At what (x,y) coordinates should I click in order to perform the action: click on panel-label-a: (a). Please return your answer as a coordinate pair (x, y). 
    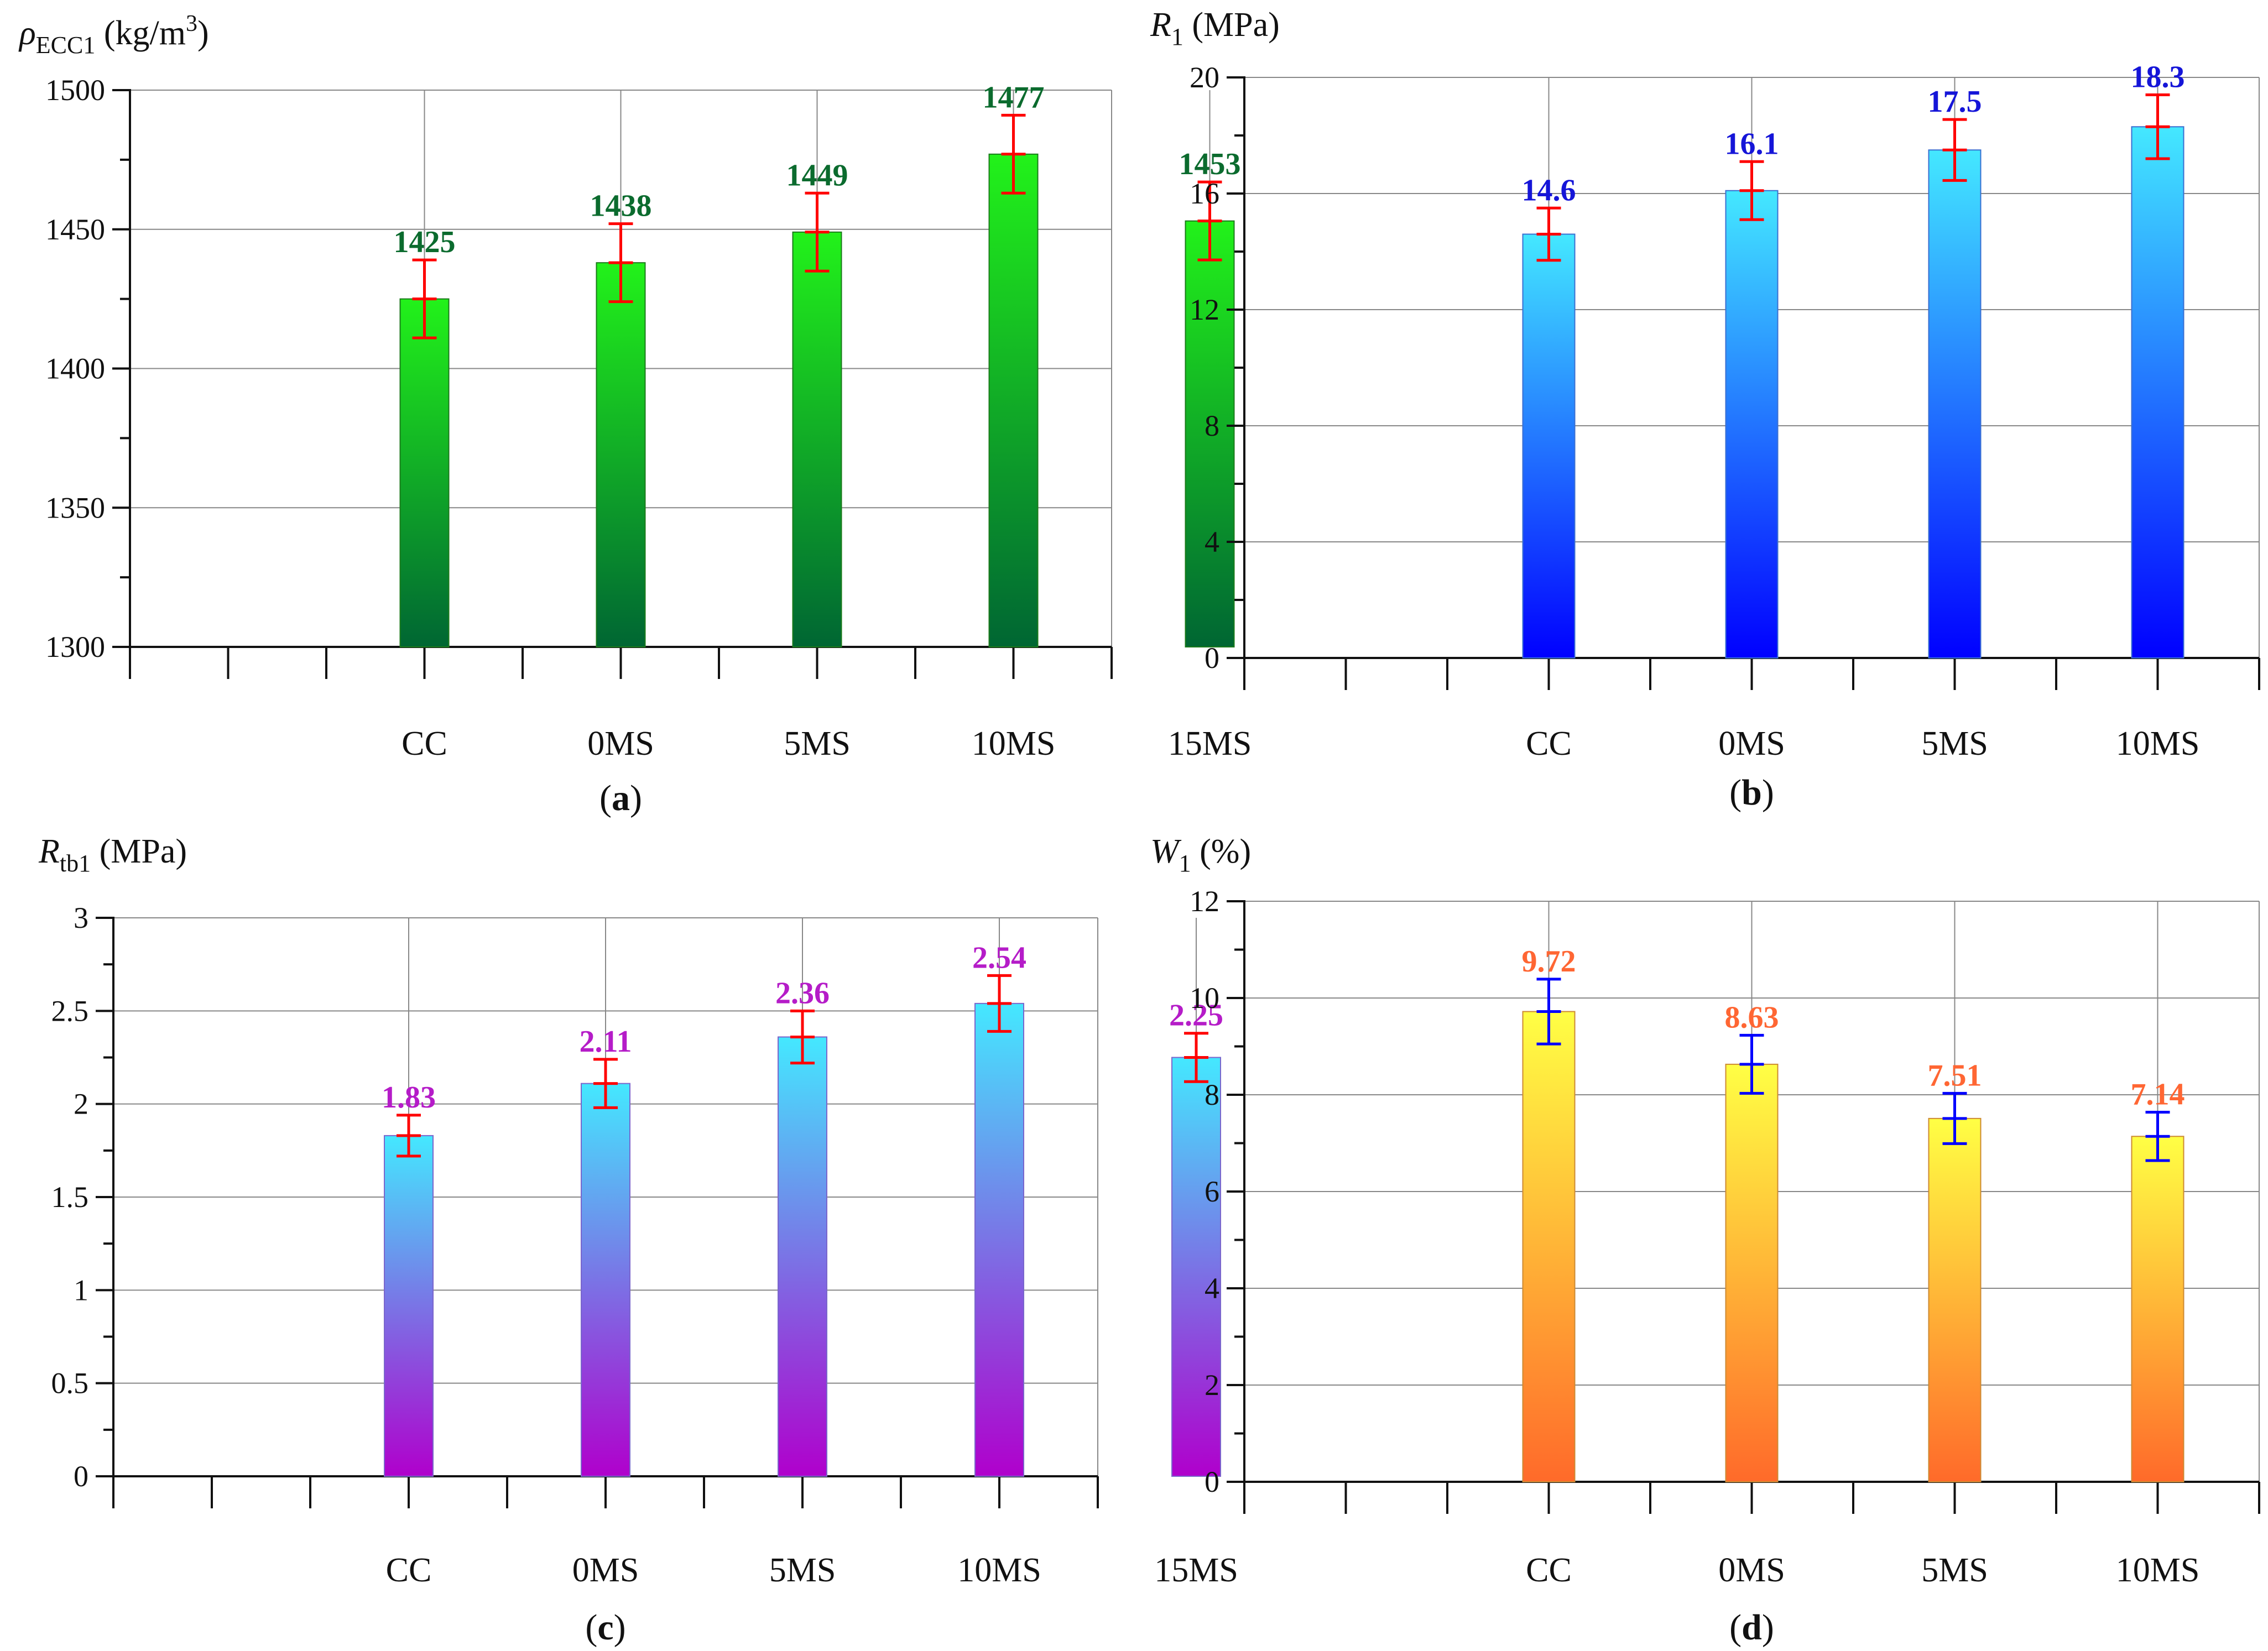
    Looking at the image, I should click on (620, 798).